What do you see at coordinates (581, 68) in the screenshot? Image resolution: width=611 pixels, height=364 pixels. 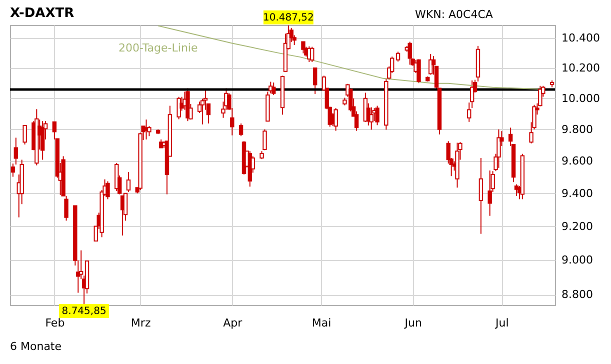 I see `y-tick-label: 10.200` at bounding box center [581, 68].